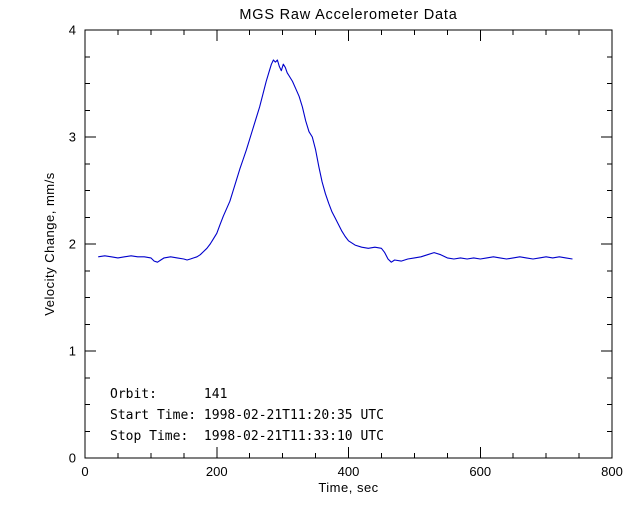 The width and height of the screenshot is (640, 512). What do you see at coordinates (612, 471) in the screenshot?
I see `svg-text: 800` at bounding box center [612, 471].